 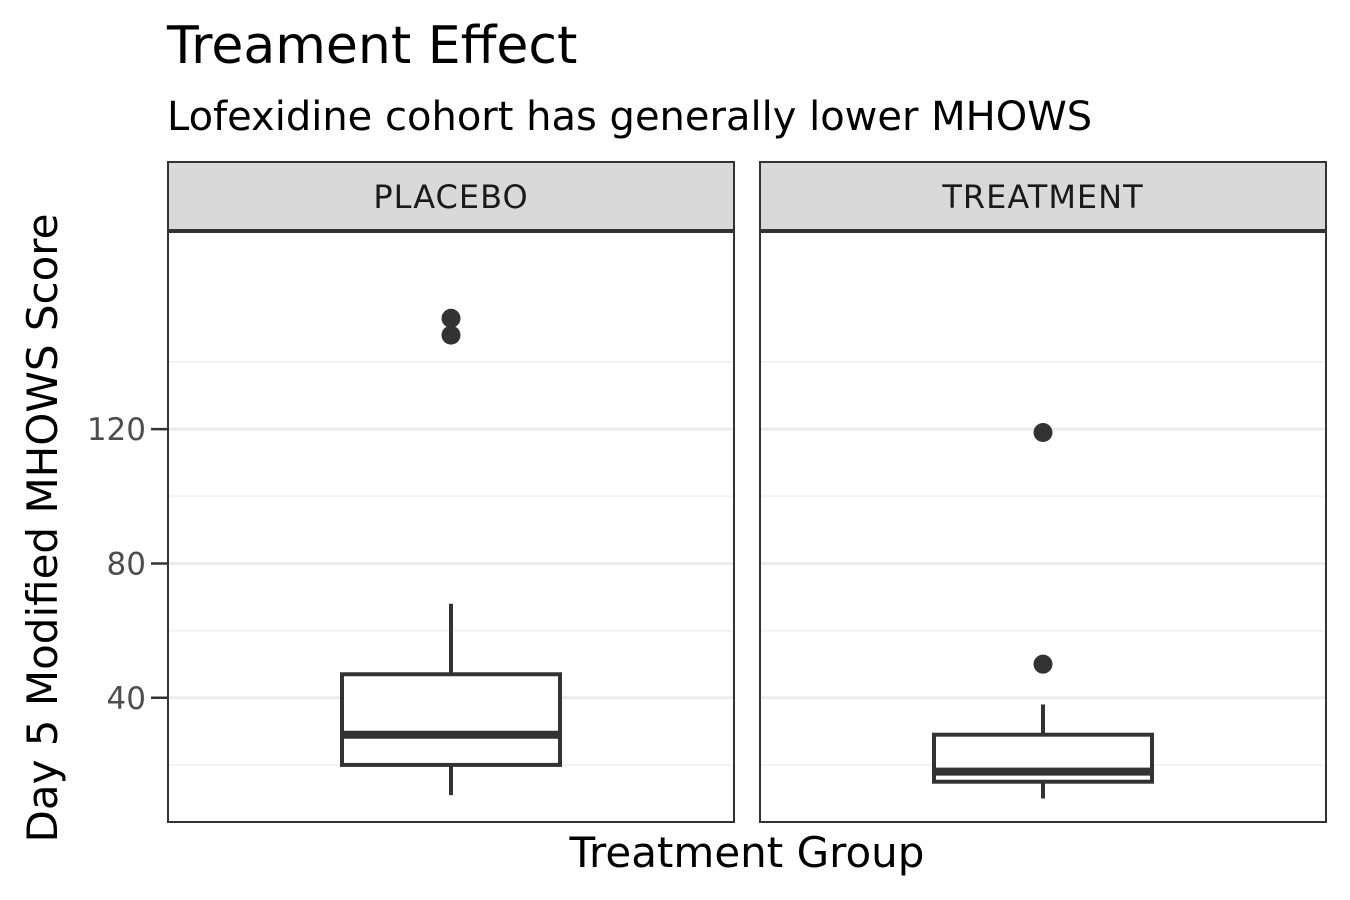 What do you see at coordinates (116, 430) in the screenshot?
I see `y-tick-label: 120` at bounding box center [116, 430].